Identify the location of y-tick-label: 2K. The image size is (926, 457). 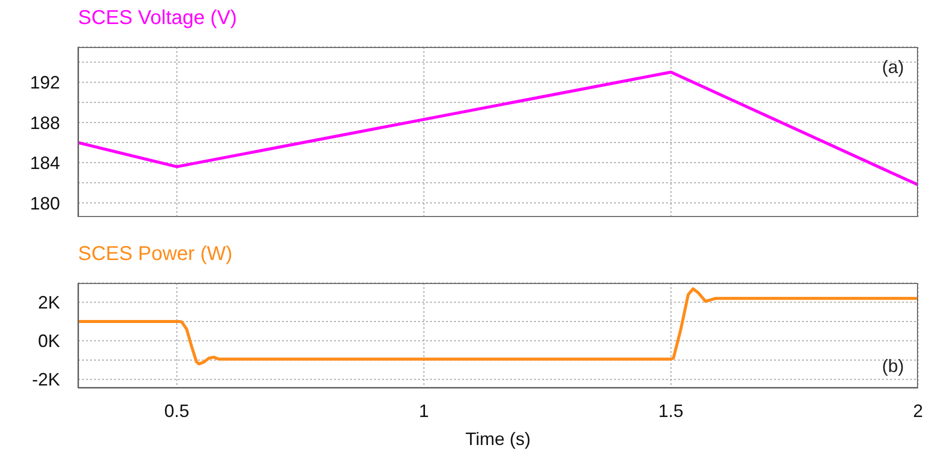
(49, 302).